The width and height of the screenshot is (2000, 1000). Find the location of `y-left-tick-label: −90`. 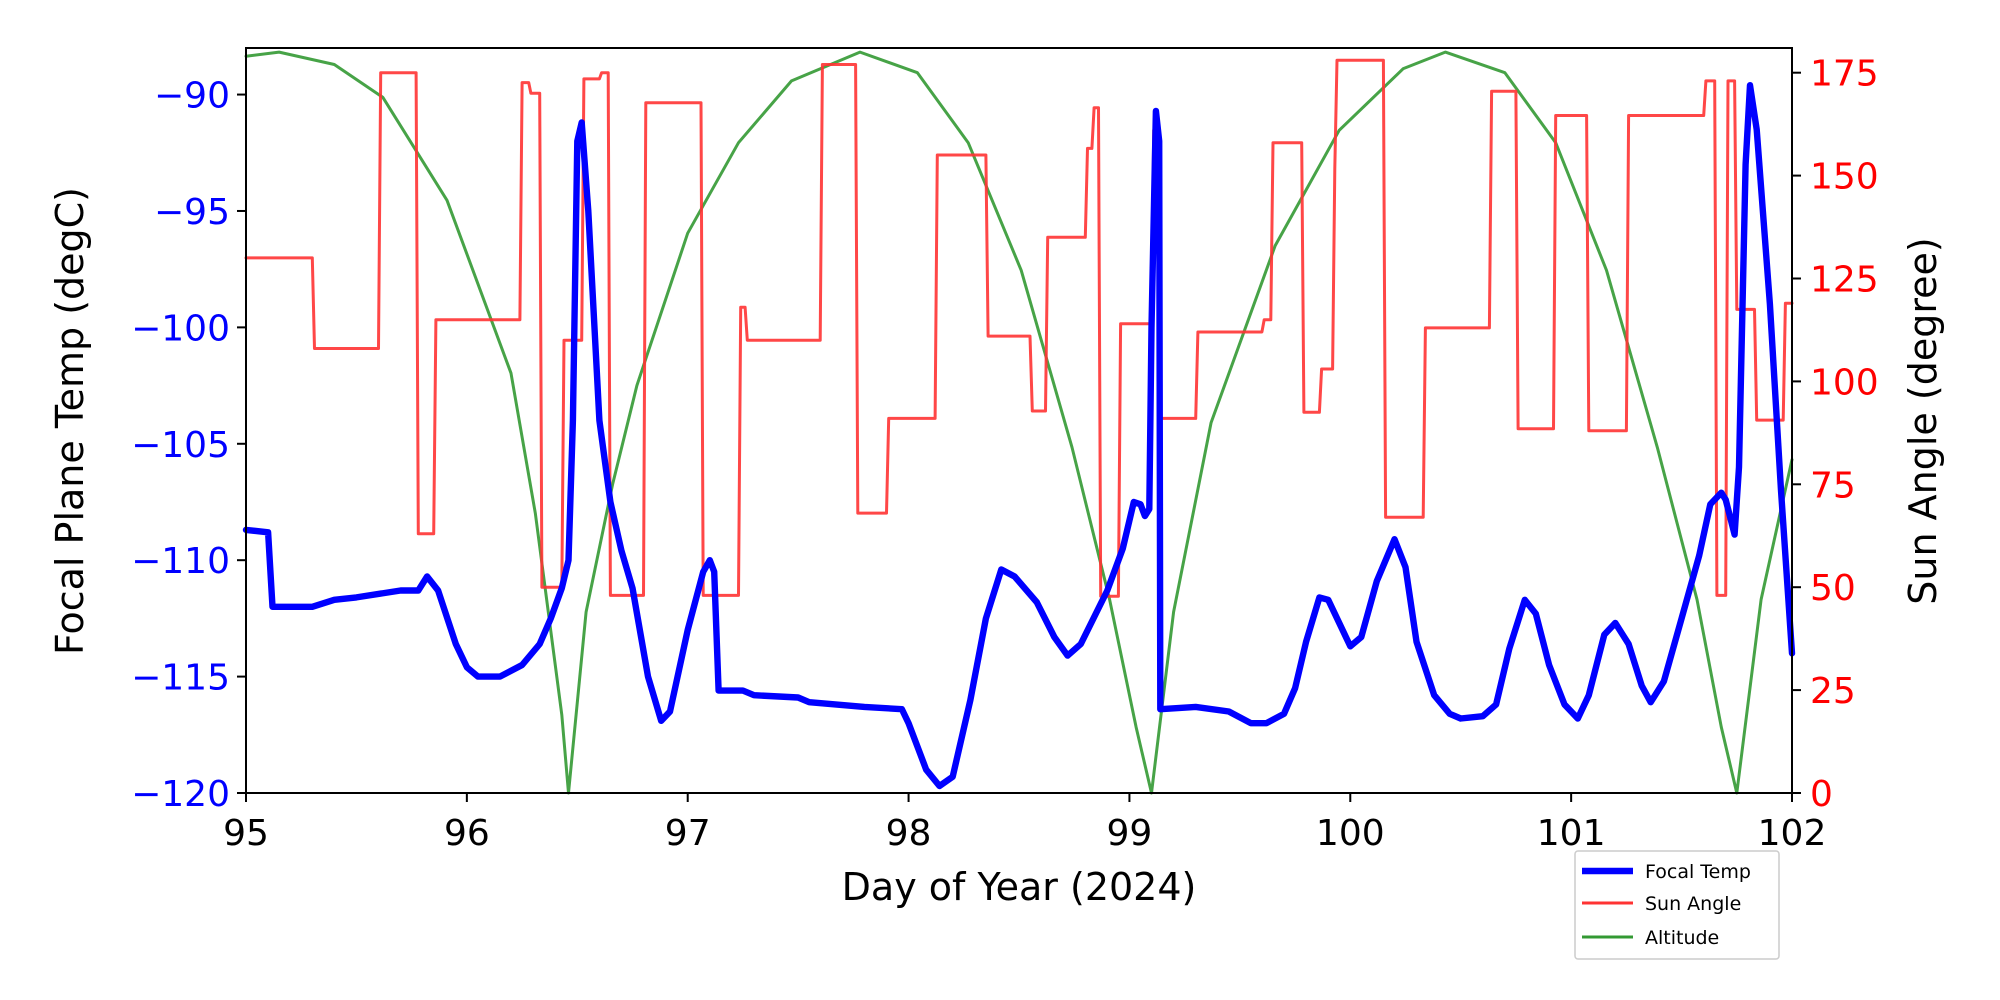

y-left-tick-label: −90 is located at coordinates (192, 96).